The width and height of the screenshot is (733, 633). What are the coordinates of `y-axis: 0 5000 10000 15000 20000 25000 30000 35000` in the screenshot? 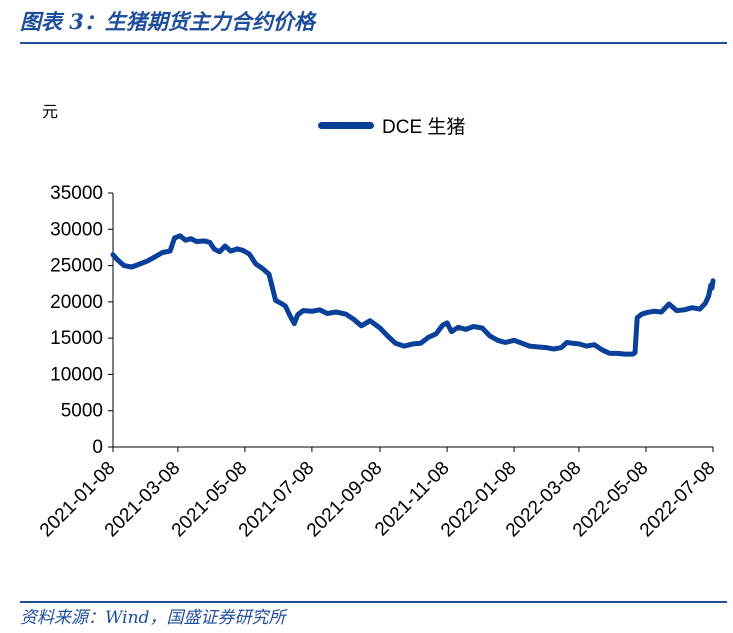 It's located at (82, 320).